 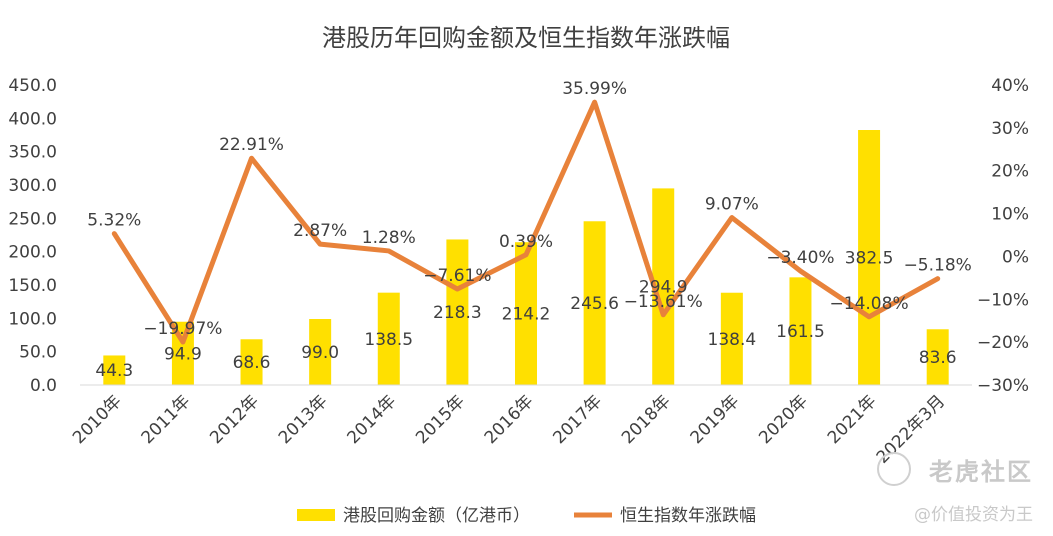 I want to click on legend-bar-label: 港股回购金额（亿港币）, so click(x=436, y=516).